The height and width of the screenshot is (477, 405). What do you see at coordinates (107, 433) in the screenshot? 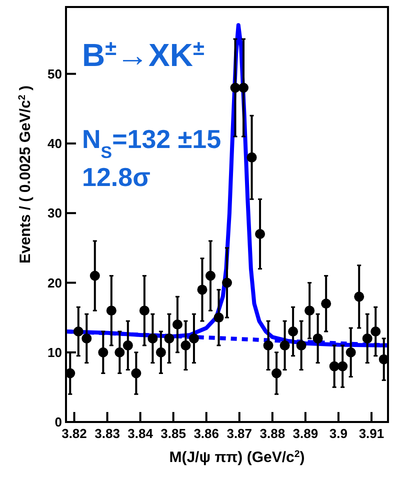
I see `x-tick-label: 3.83` at bounding box center [107, 433].